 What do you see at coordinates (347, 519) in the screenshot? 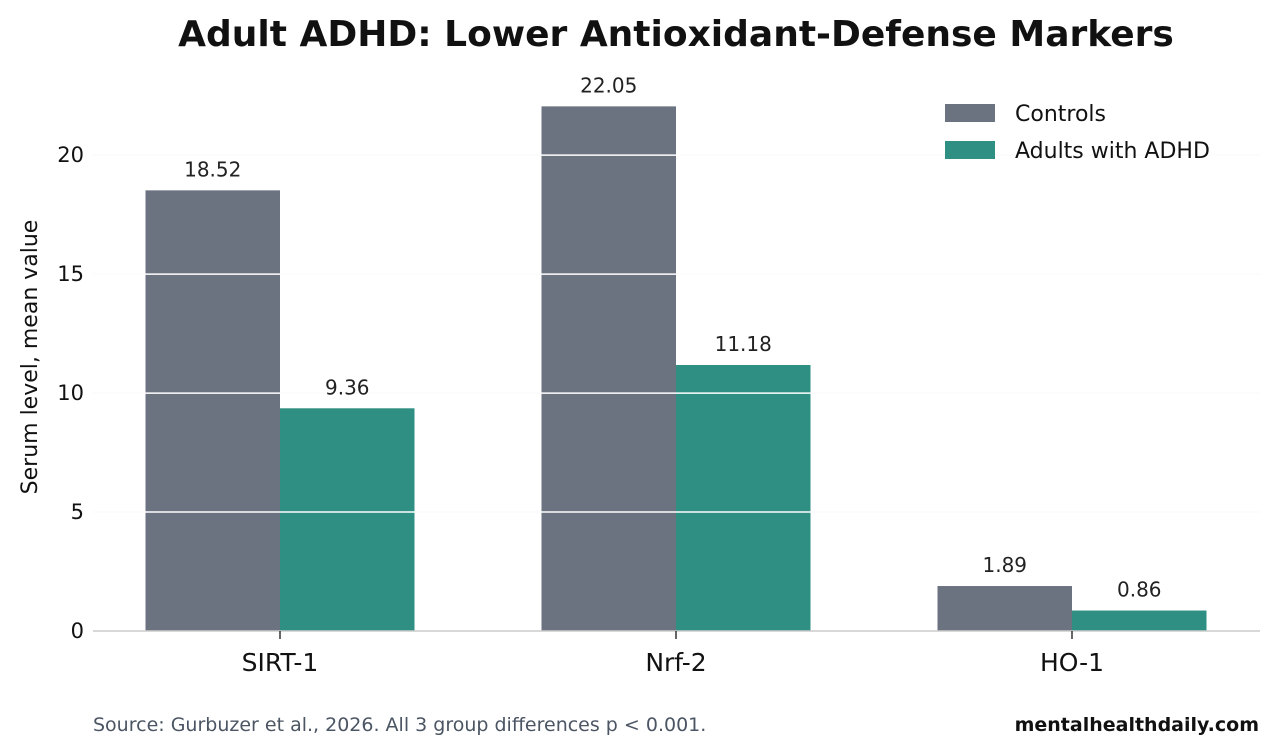
I see `bar-sirt-1-adhd` at bounding box center [347, 519].